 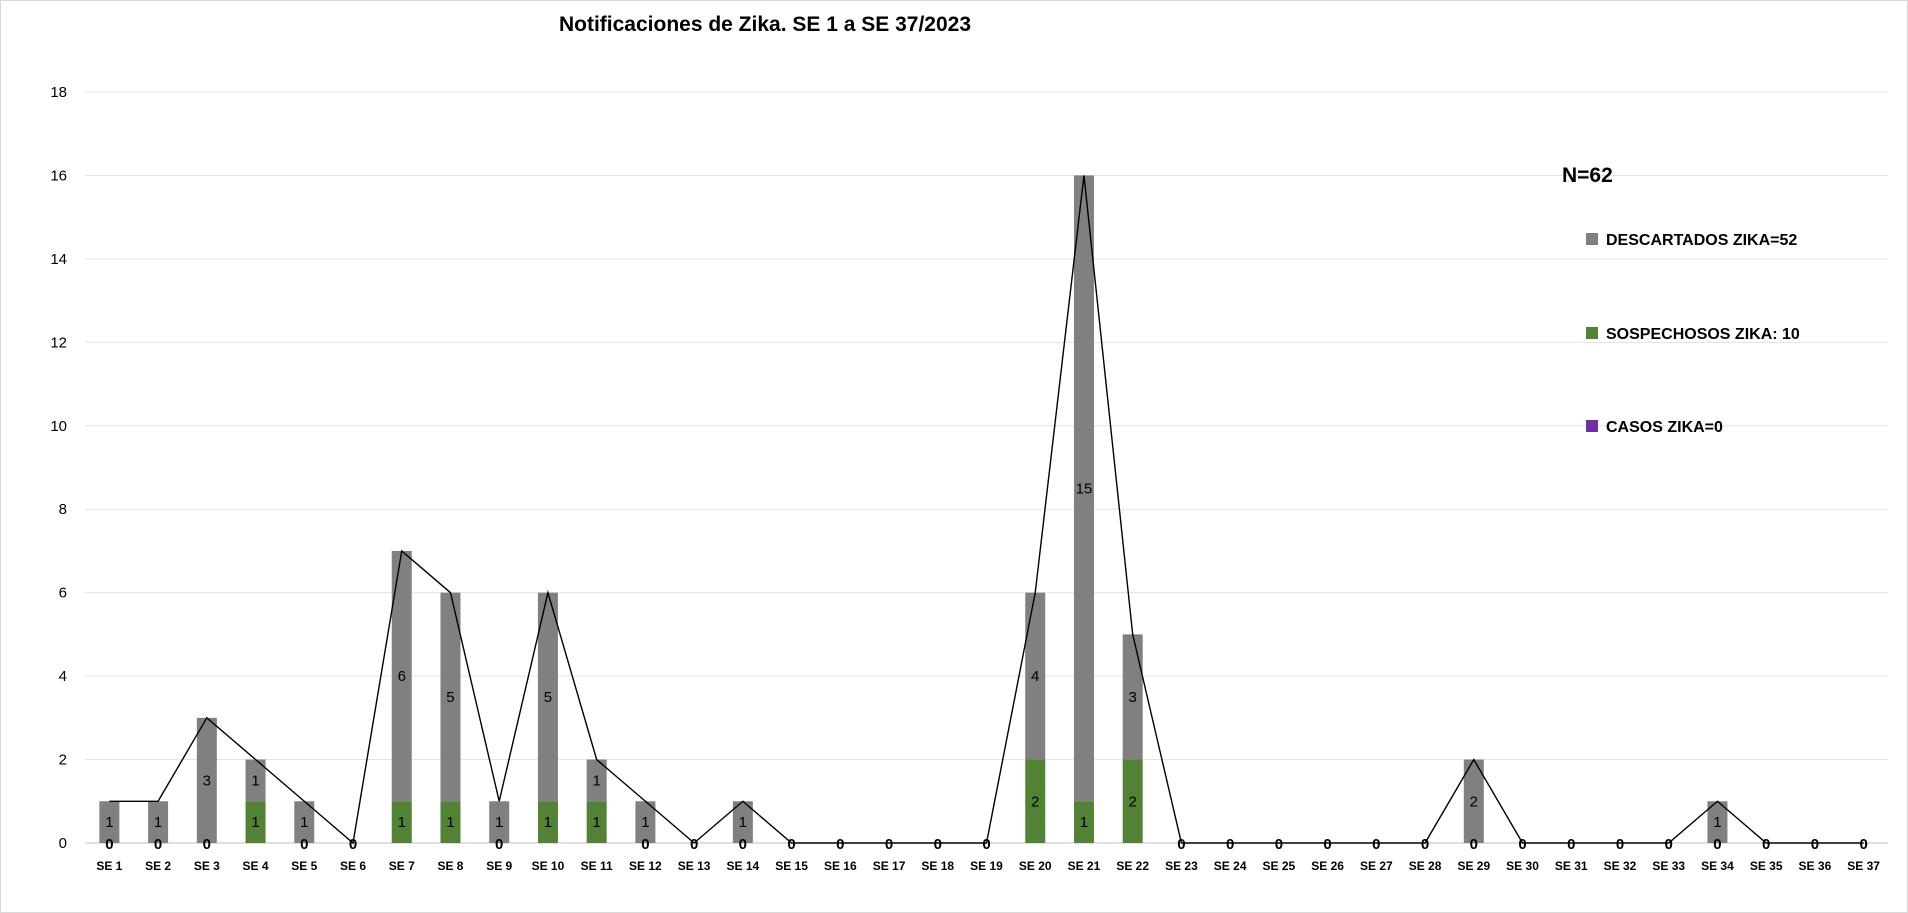 What do you see at coordinates (889, 866) in the screenshot?
I see `x-tick-label: SE 17` at bounding box center [889, 866].